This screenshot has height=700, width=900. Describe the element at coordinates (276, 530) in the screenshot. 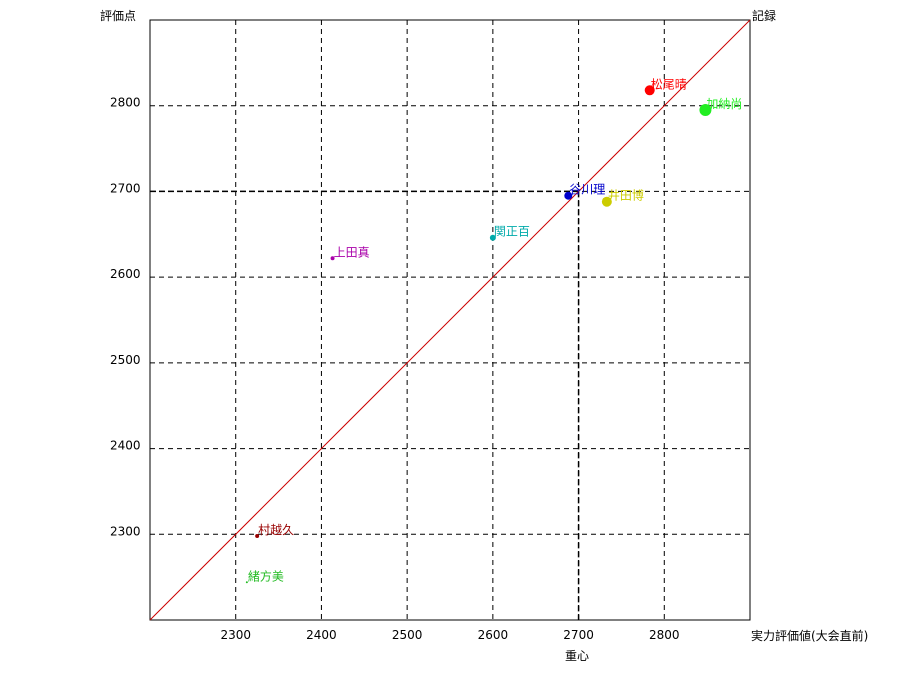

I see `point-label: 村越久` at that location.